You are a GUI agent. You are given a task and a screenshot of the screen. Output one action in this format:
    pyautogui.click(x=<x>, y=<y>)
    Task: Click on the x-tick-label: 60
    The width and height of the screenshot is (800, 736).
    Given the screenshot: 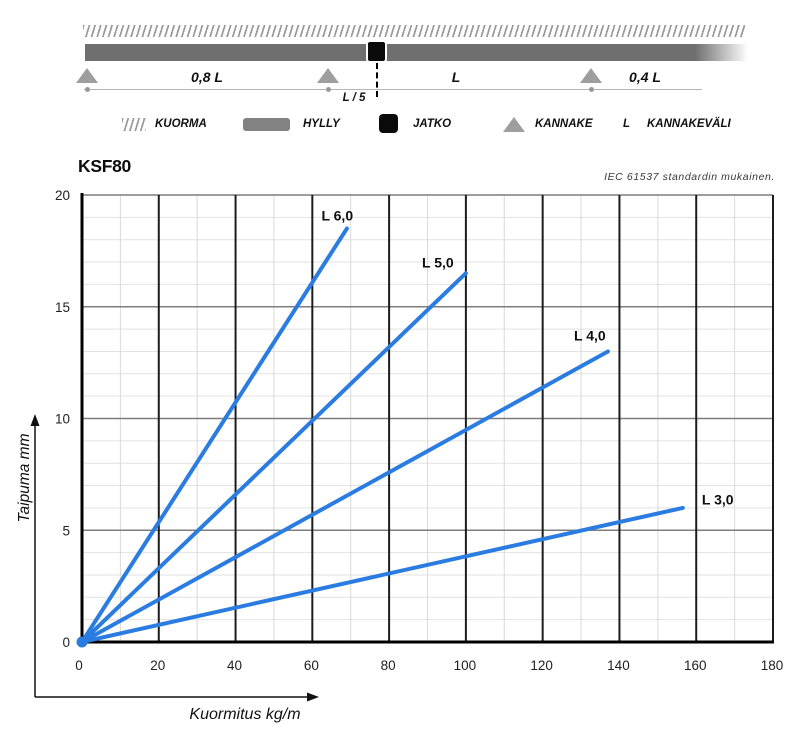 What is the action you would take?
    pyautogui.click(x=311, y=665)
    